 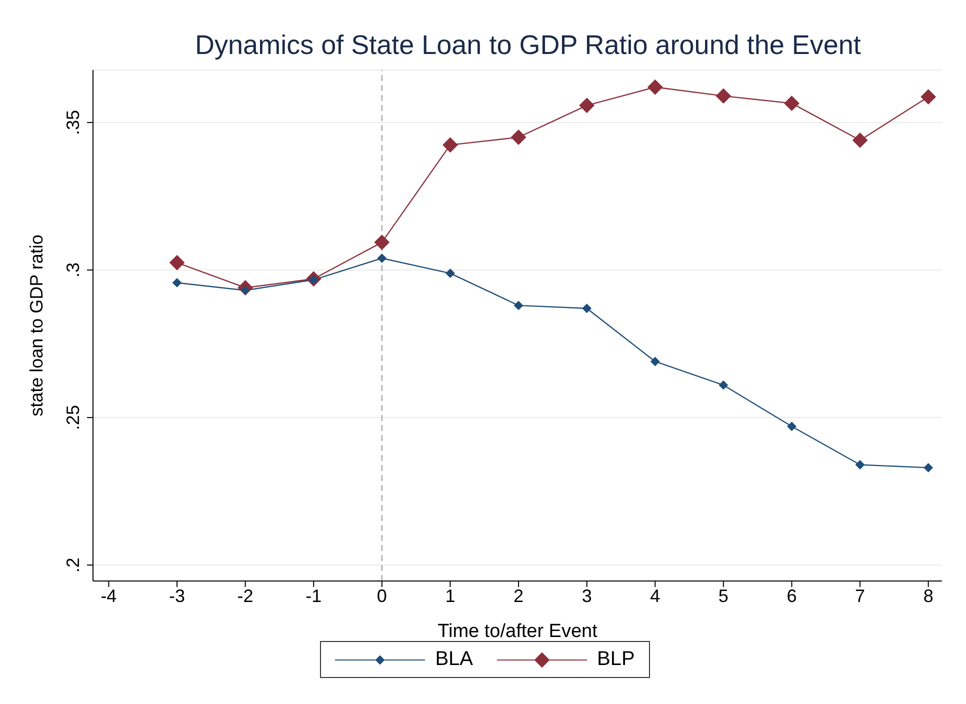 I want to click on legend-label: BLA, so click(x=454, y=659).